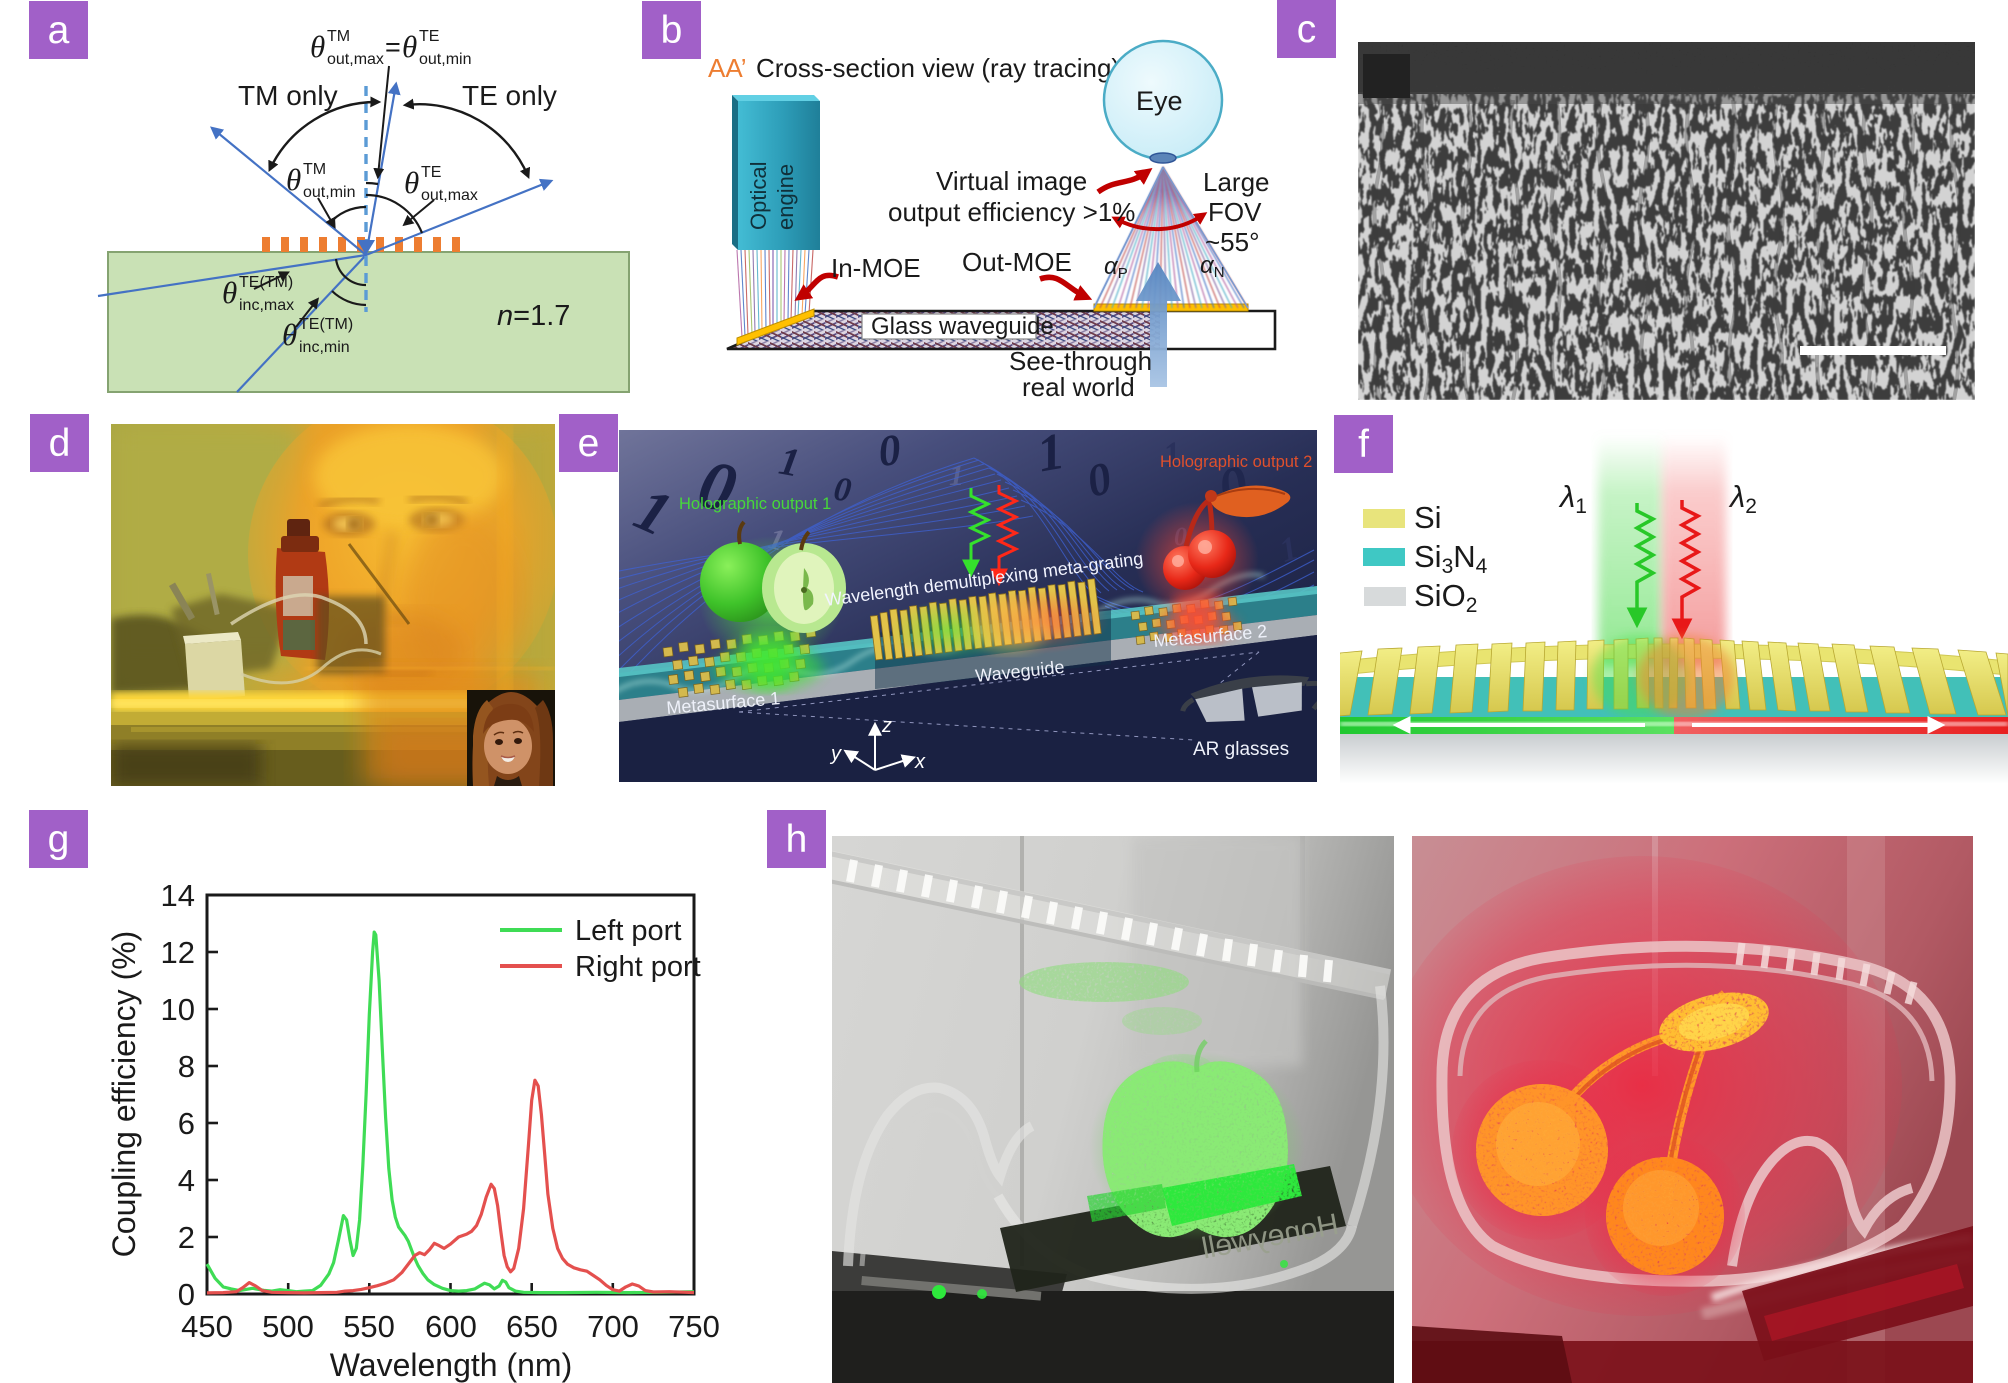 Image resolution: width=2008 pixels, height=1383 pixels. What do you see at coordinates (1232, 242) in the screenshot?
I see `svg-text: ~55°` at bounding box center [1232, 242].